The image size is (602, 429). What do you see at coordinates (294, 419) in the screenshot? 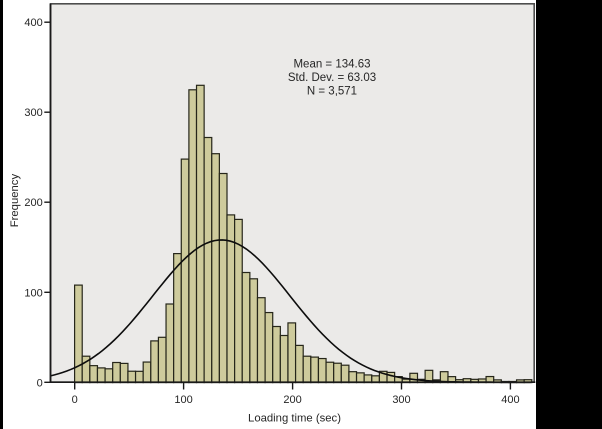
I see `svg-text: Loading time (sec)` at bounding box center [294, 419].